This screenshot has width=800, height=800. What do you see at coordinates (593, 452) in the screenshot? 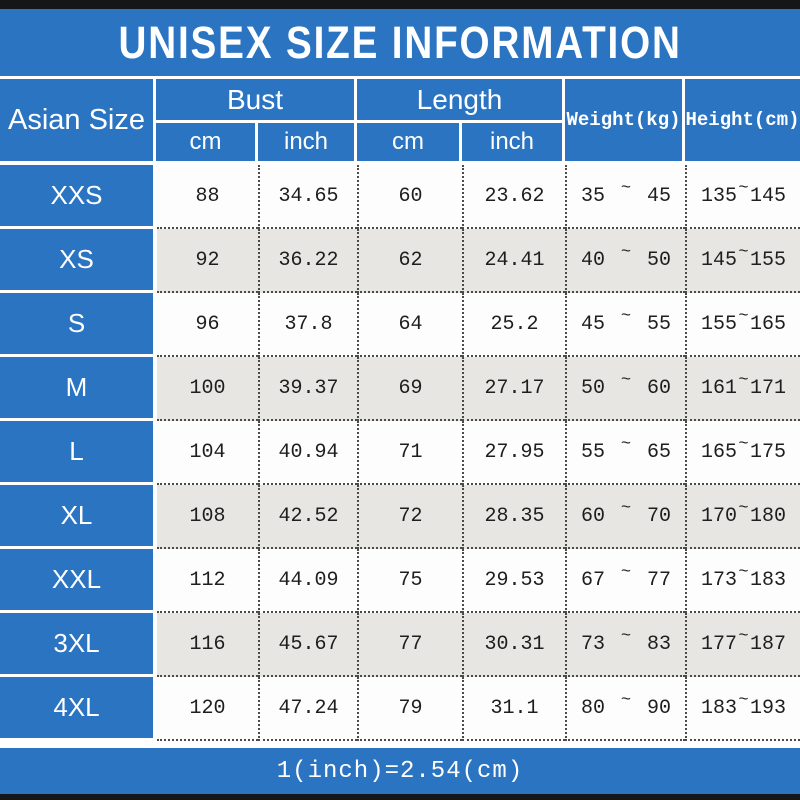
I see `weight-min-value: 55` at bounding box center [593, 452].